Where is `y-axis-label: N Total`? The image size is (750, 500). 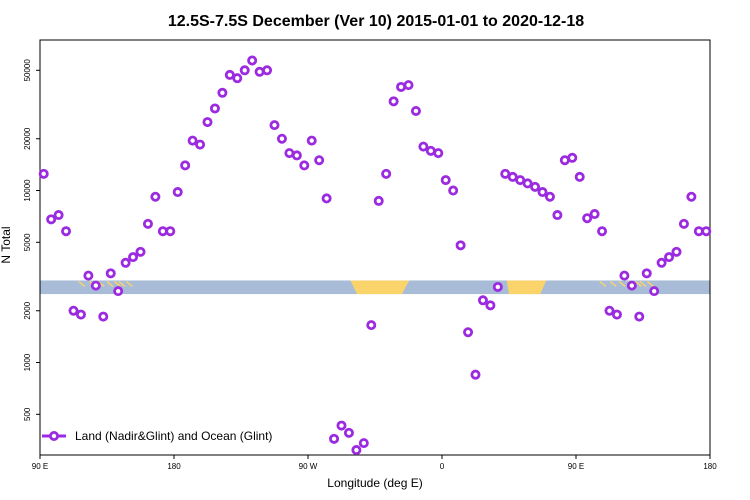
y-axis-label: N Total is located at coordinates (6, 244).